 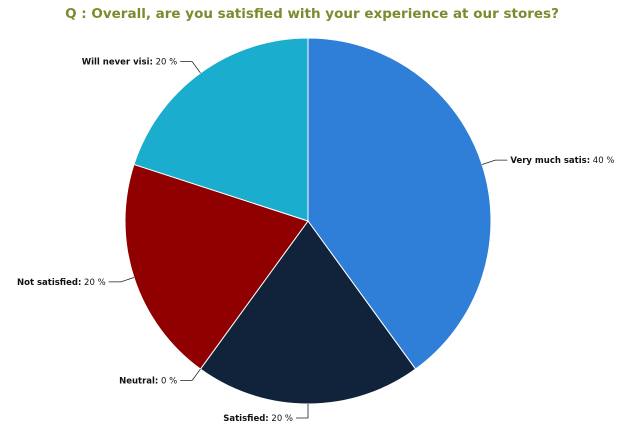 I want to click on label-connector-satisfied, so click(x=302, y=411).